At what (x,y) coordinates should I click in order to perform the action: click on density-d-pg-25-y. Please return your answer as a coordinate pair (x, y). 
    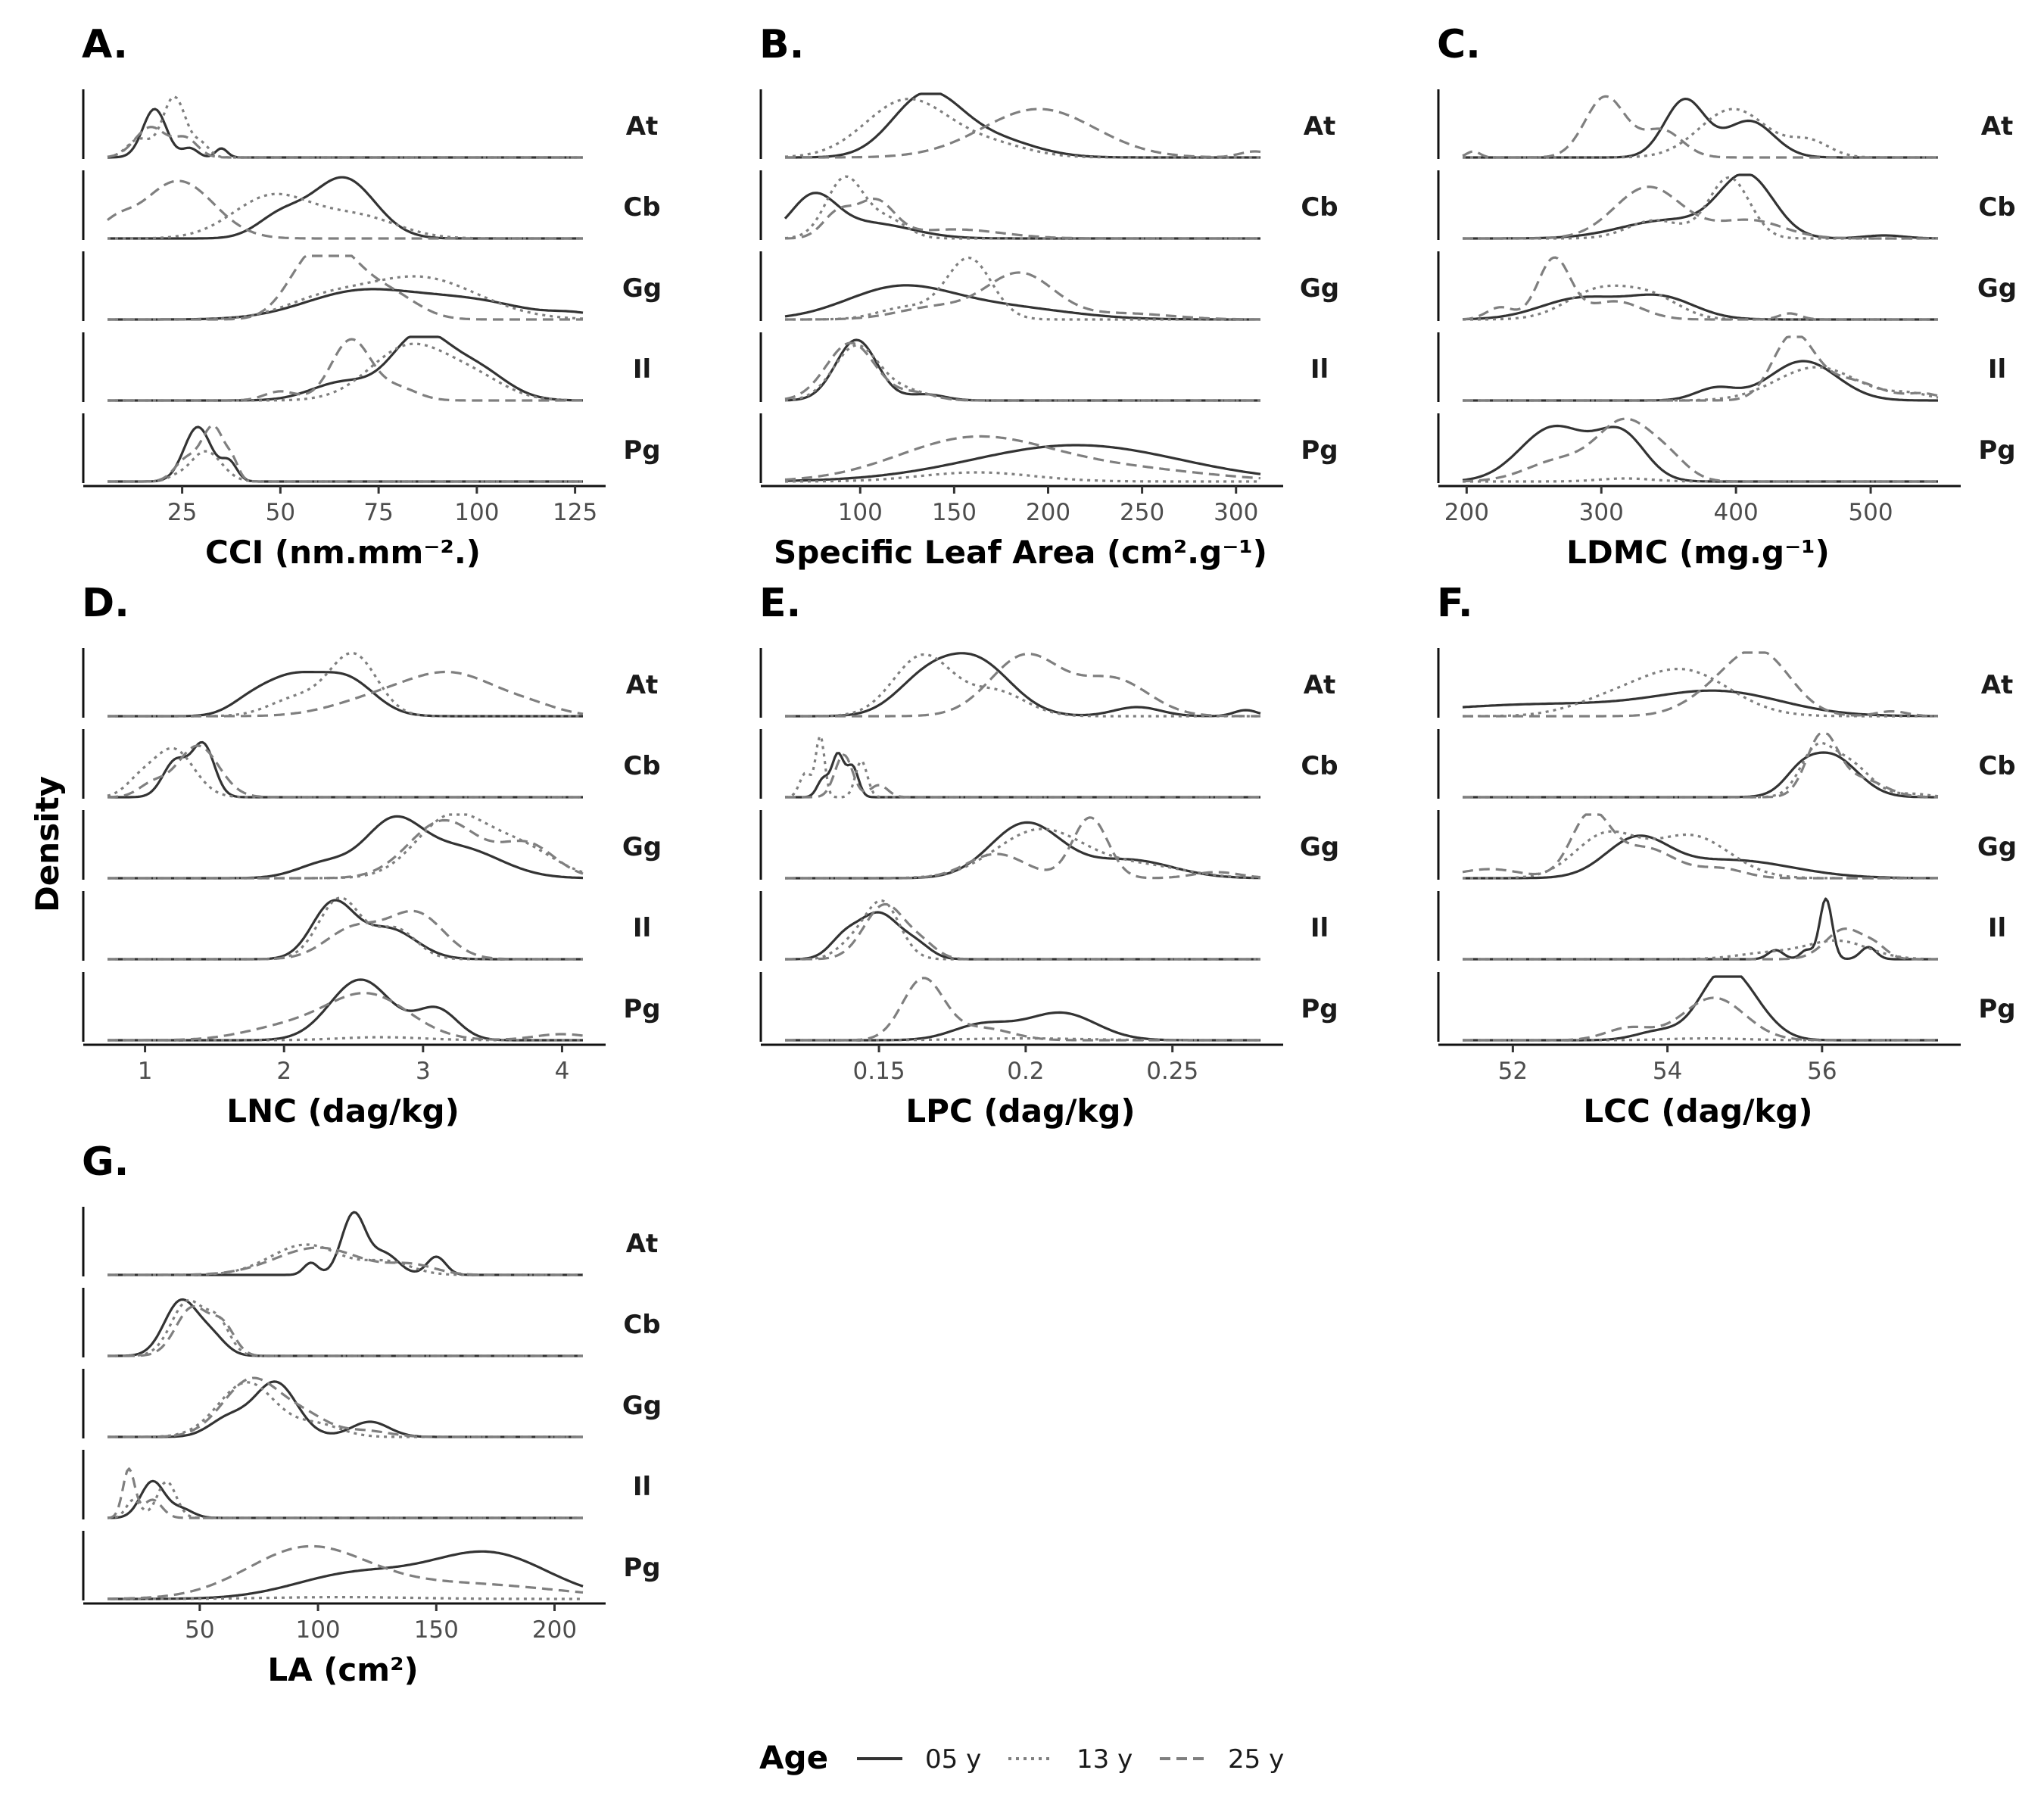
    Looking at the image, I should click on (345, 1017).